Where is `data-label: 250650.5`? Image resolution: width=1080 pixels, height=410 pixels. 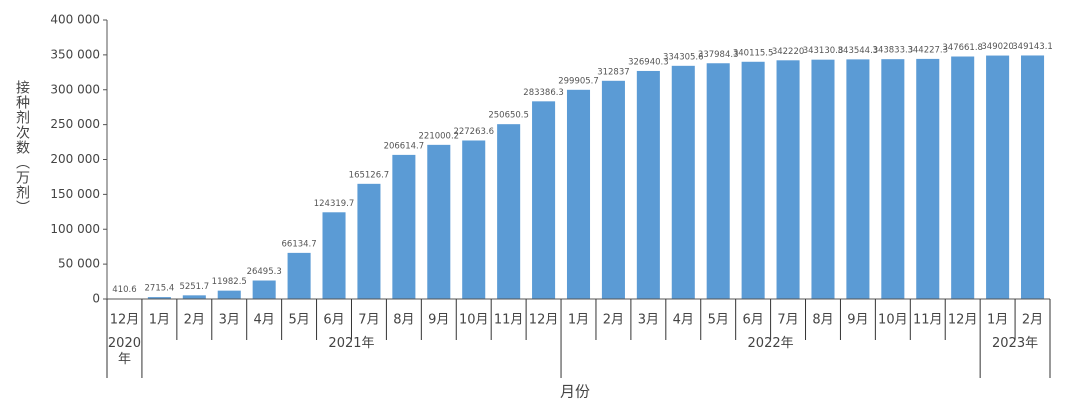 data-label: 250650.5 is located at coordinates (508, 116).